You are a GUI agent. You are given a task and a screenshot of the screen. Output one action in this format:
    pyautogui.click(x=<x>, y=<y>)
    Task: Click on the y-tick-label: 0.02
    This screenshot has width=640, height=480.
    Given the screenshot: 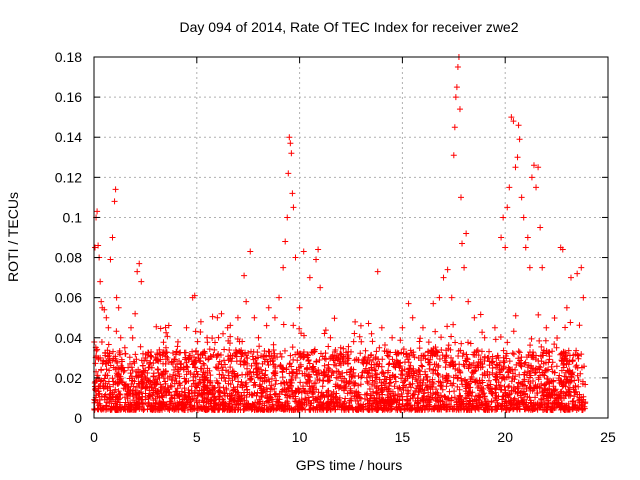 What is the action you would take?
    pyautogui.click(x=68, y=378)
    